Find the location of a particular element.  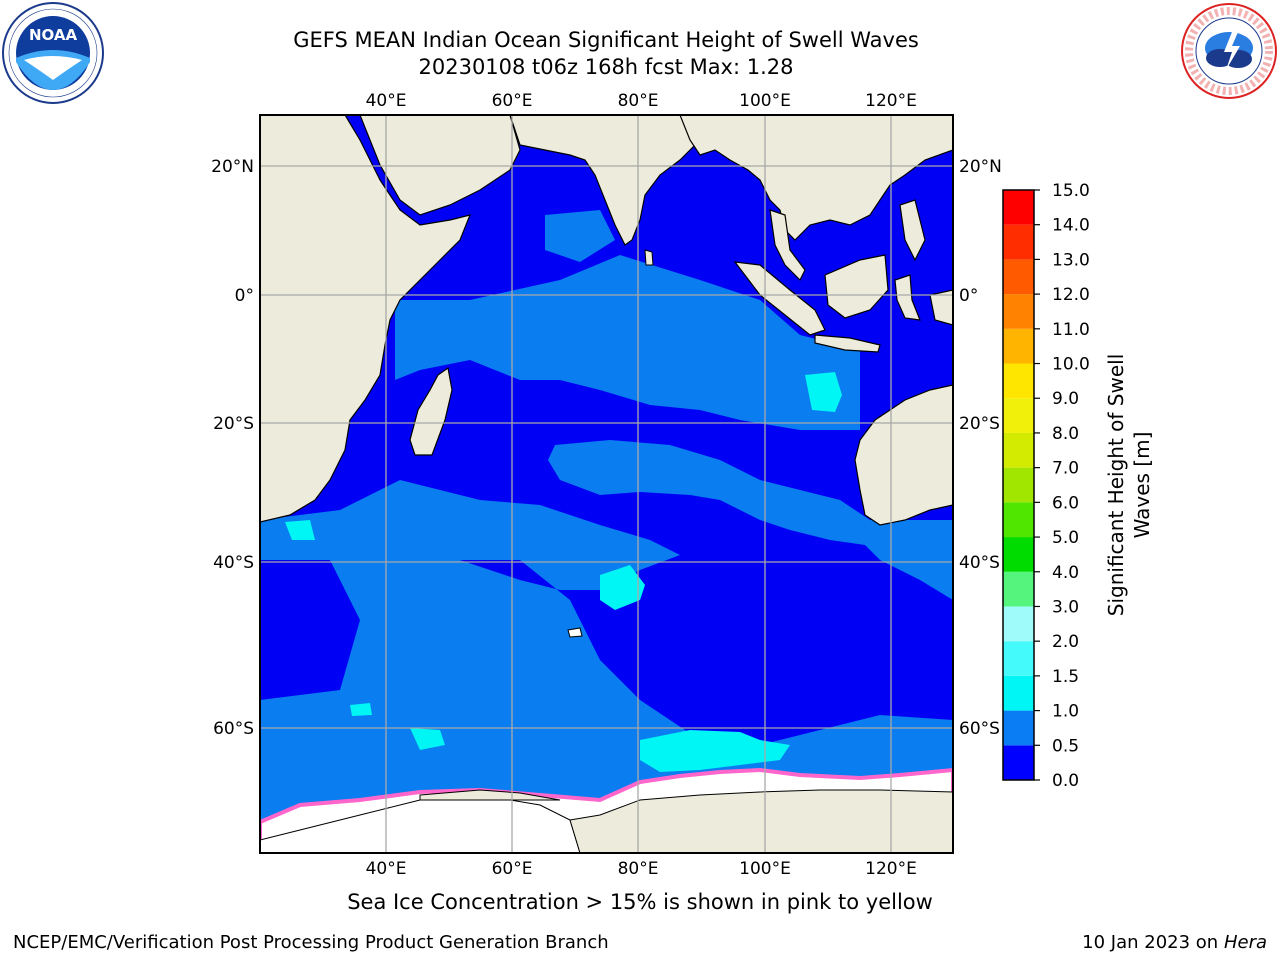

colorbar-tick-label: 10.0 is located at coordinates (1071, 365).